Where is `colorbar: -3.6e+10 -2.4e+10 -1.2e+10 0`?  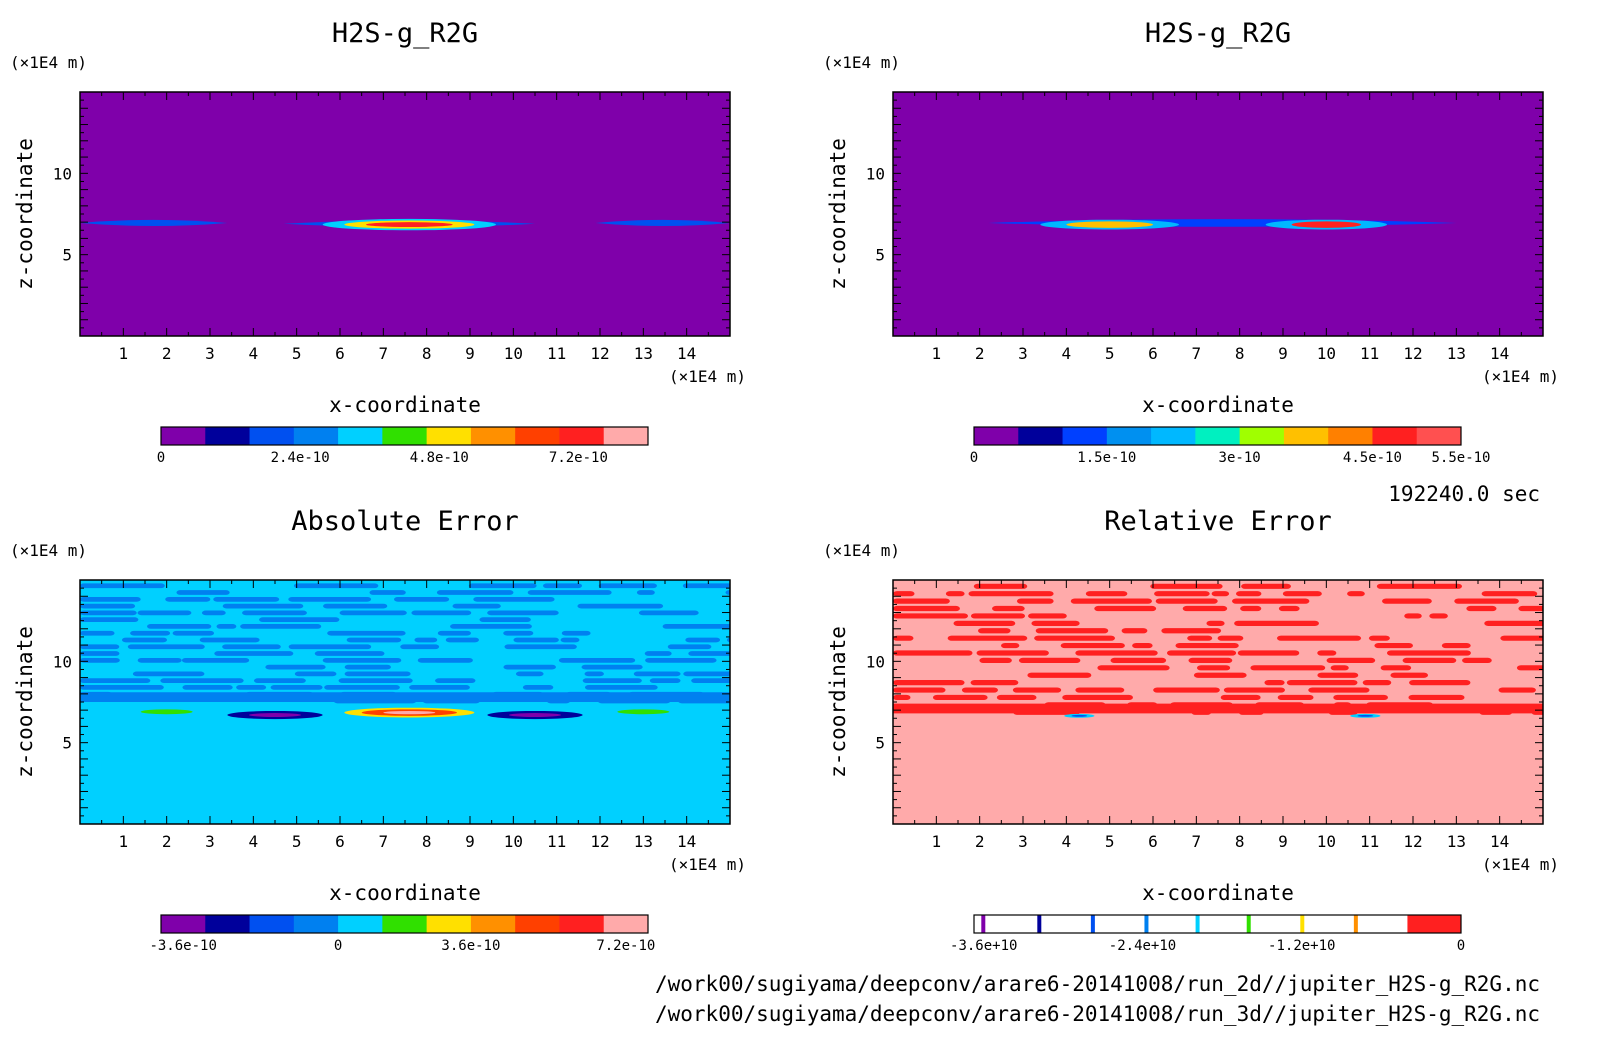 colorbar: -3.6e+10 -2.4e+10 -1.2e+10 0 is located at coordinates (1207, 934).